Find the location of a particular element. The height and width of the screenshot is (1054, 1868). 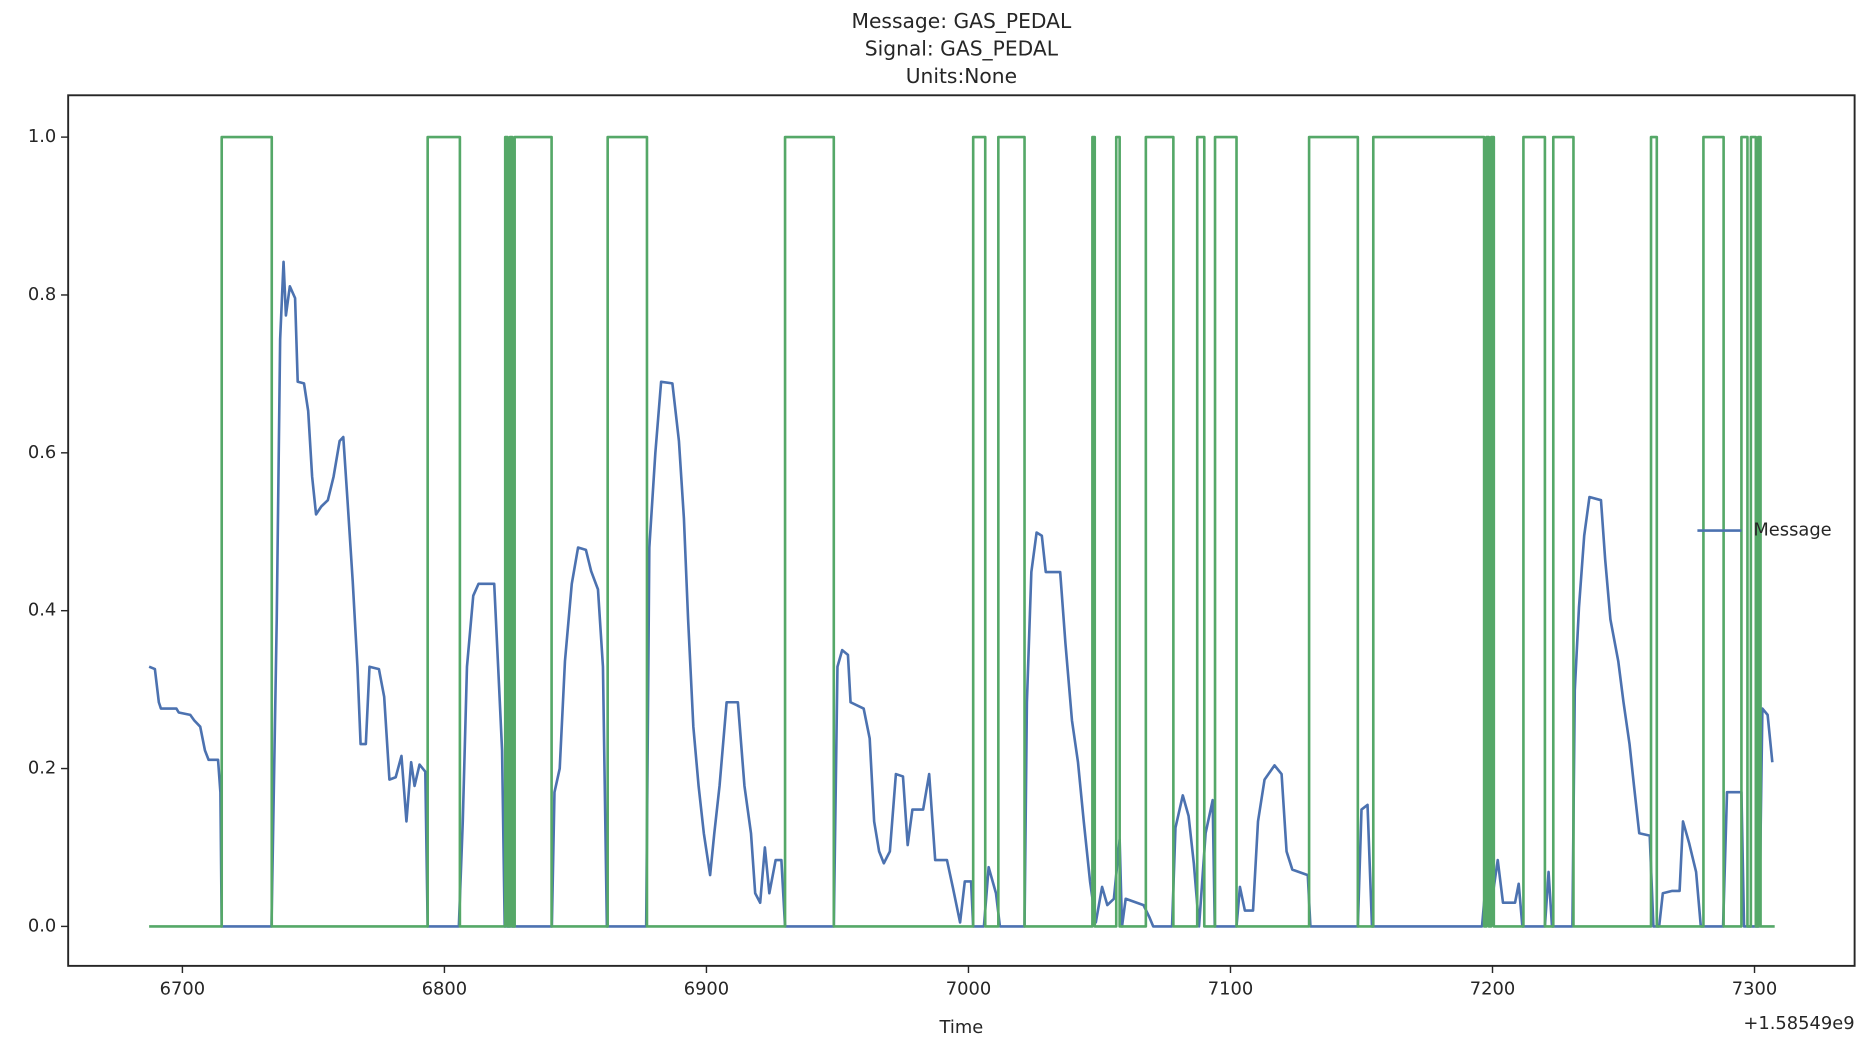

x-tick-label: 6800 is located at coordinates (444, 989).